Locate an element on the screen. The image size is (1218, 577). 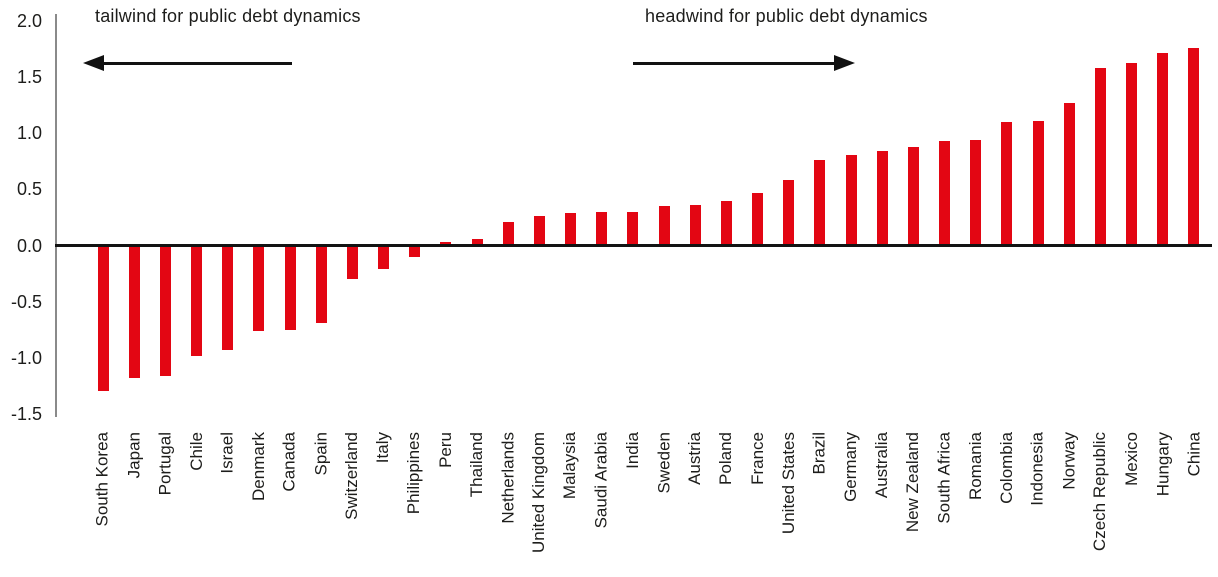
bar-norway is located at coordinates (1069, 174).